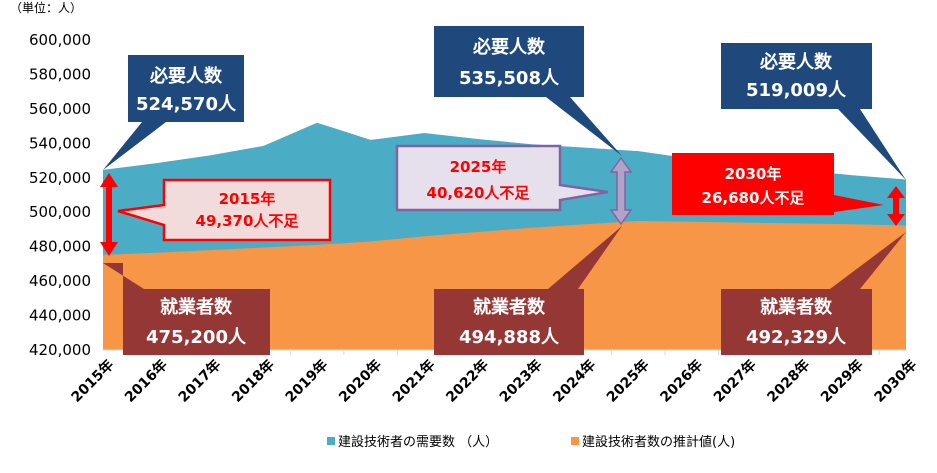  I want to click on x-tick-label: 2022年, so click(467, 380).